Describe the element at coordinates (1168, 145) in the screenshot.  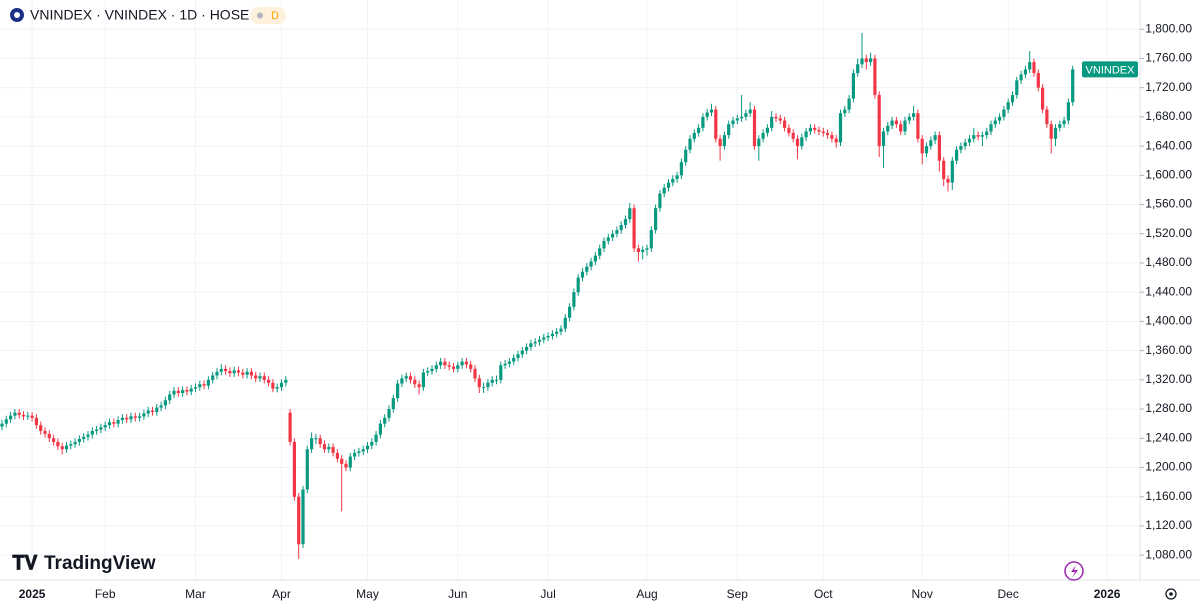
I see `y-tick-label: 1,640.00` at that location.